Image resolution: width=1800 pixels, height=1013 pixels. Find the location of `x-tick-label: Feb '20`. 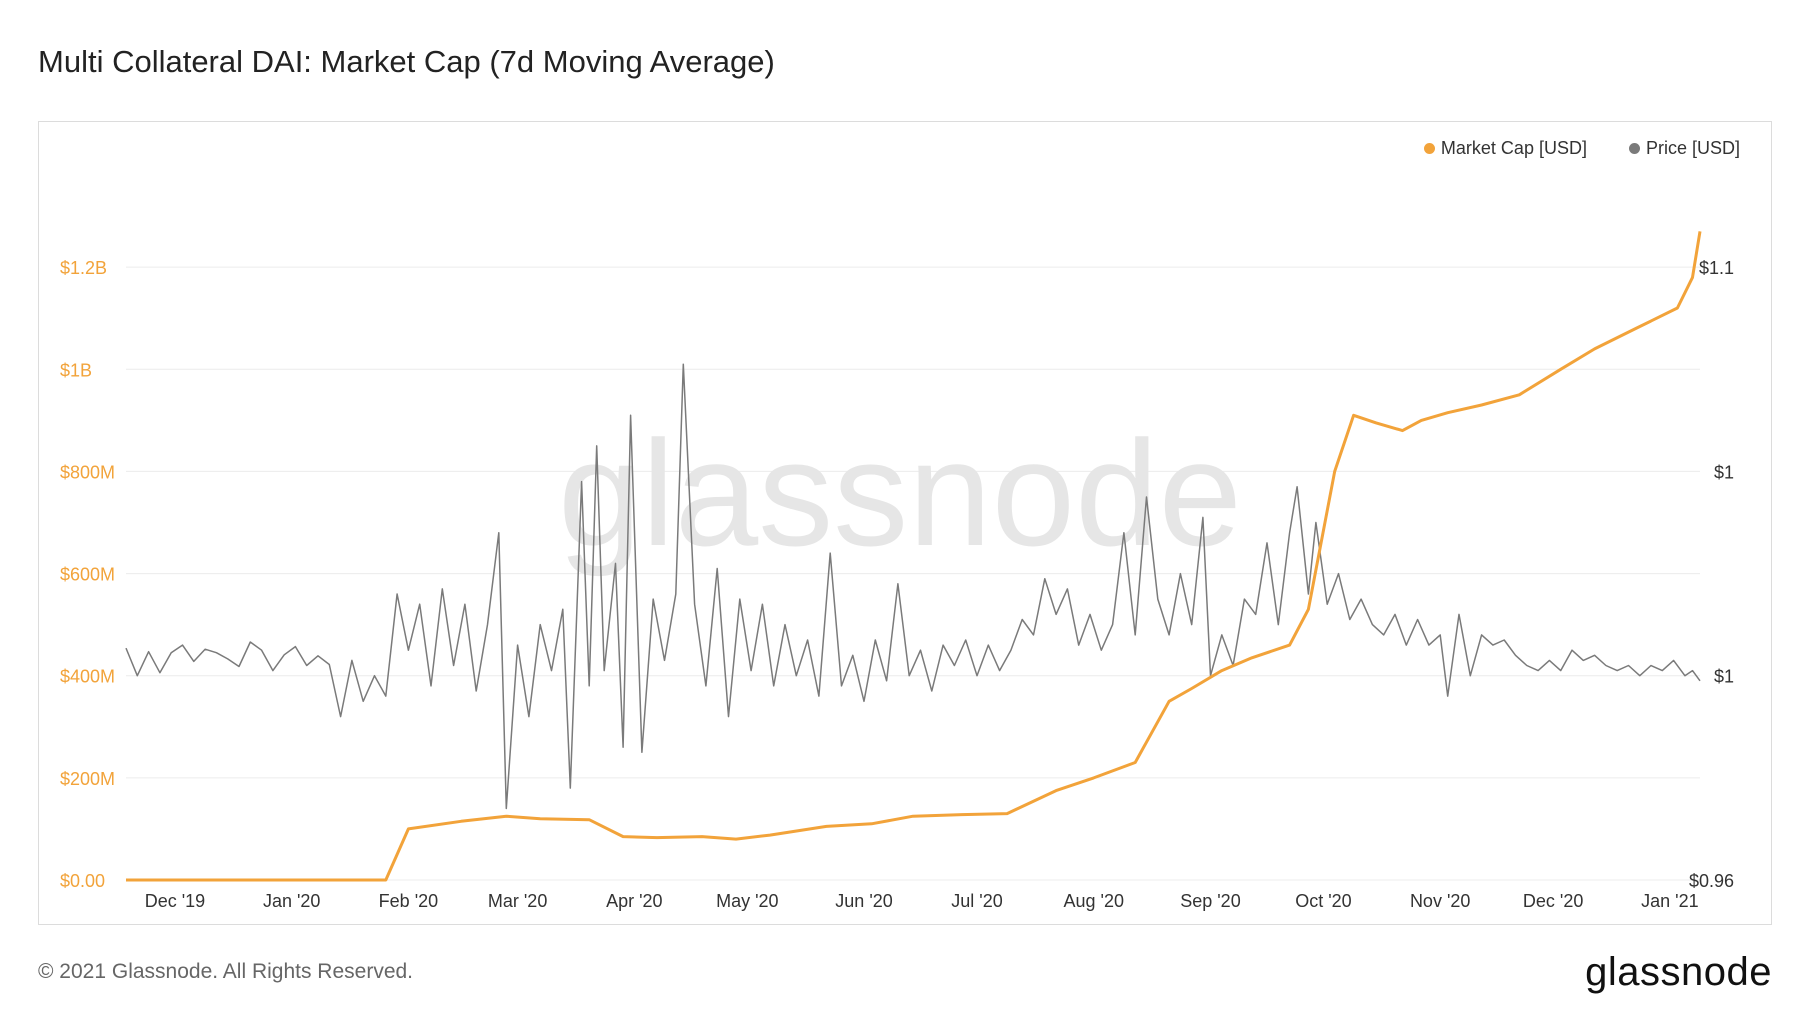

x-tick-label: Feb '20 is located at coordinates (408, 901).